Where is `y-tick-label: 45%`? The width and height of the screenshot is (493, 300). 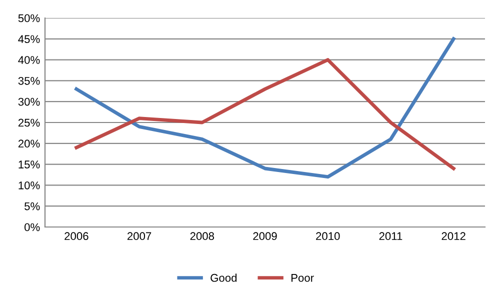 y-tick-label: 45% is located at coordinates (29, 39).